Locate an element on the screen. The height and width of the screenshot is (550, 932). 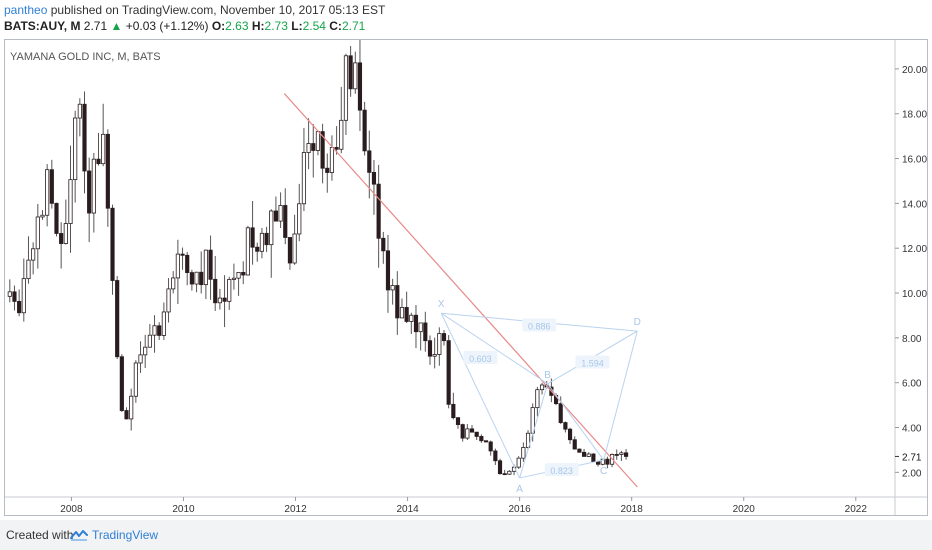
x-tick-label: 2022 is located at coordinates (856, 509).